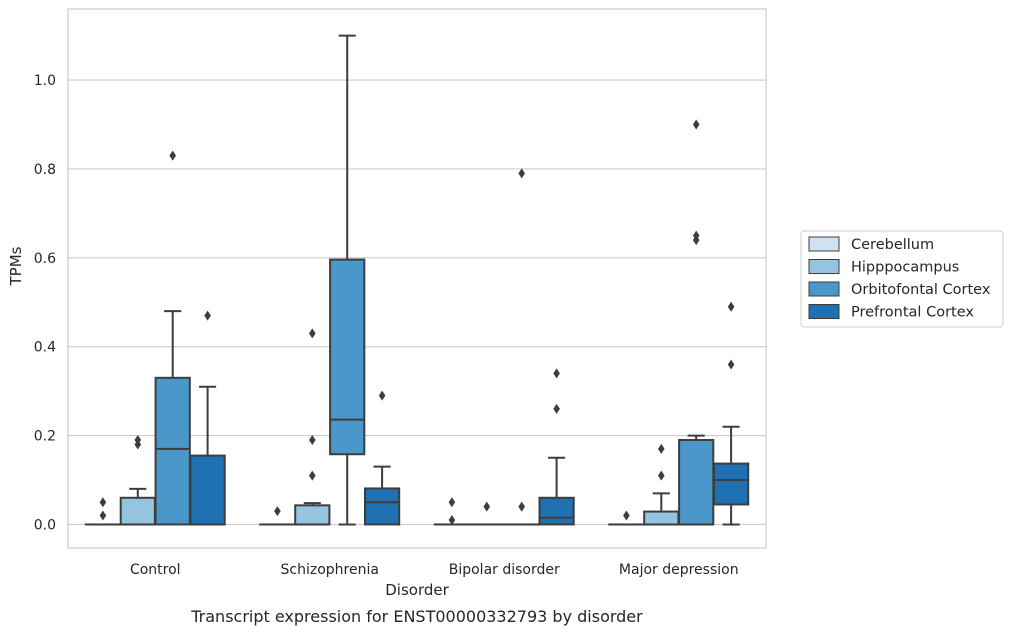 This screenshot has height=634, width=1014. Describe the element at coordinates (679, 570) in the screenshot. I see `x-tick-label: Major depression` at that location.